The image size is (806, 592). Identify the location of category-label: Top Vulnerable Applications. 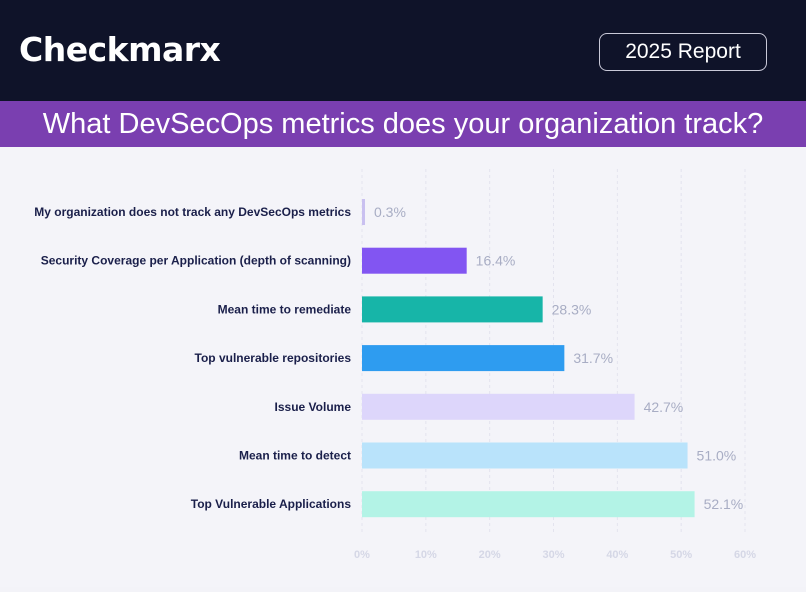
(271, 504).